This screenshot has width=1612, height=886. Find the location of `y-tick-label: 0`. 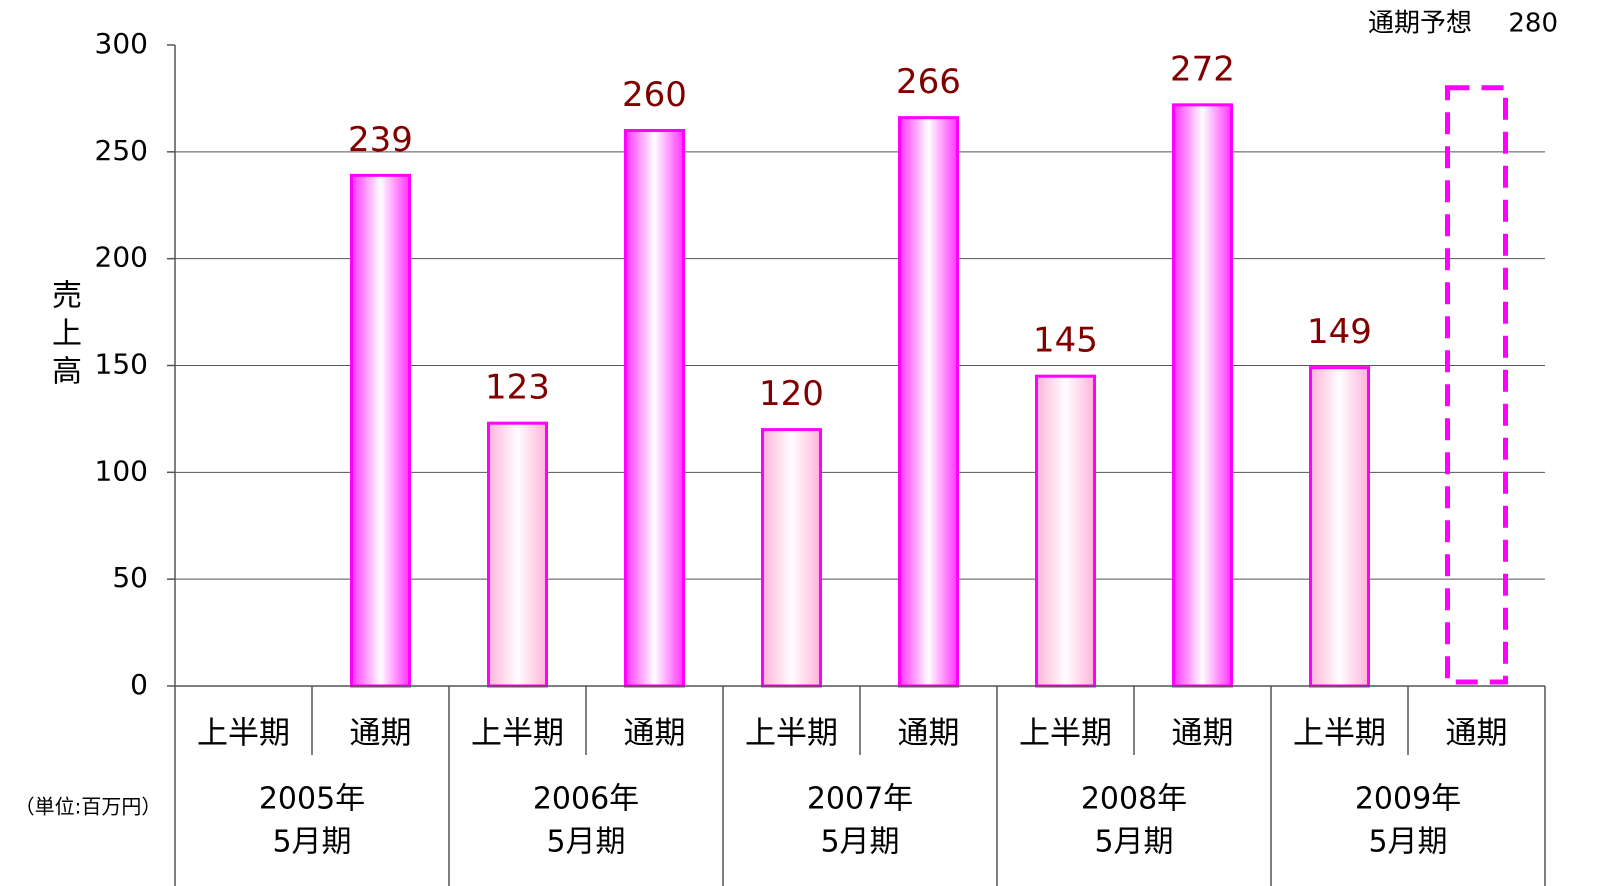

y-tick-label: 0 is located at coordinates (139, 684).